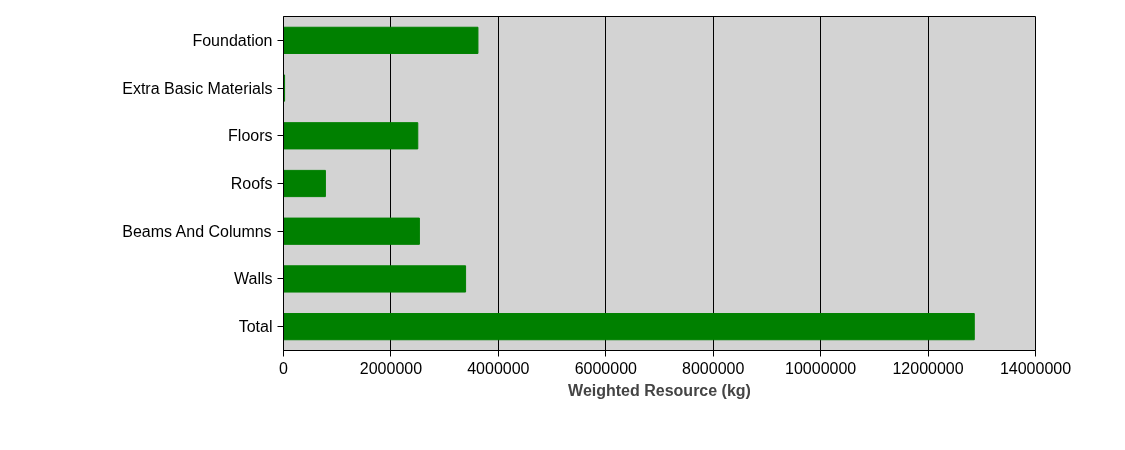 The height and width of the screenshot is (450, 1125). I want to click on x-tick-label: 4000000, so click(498, 368).